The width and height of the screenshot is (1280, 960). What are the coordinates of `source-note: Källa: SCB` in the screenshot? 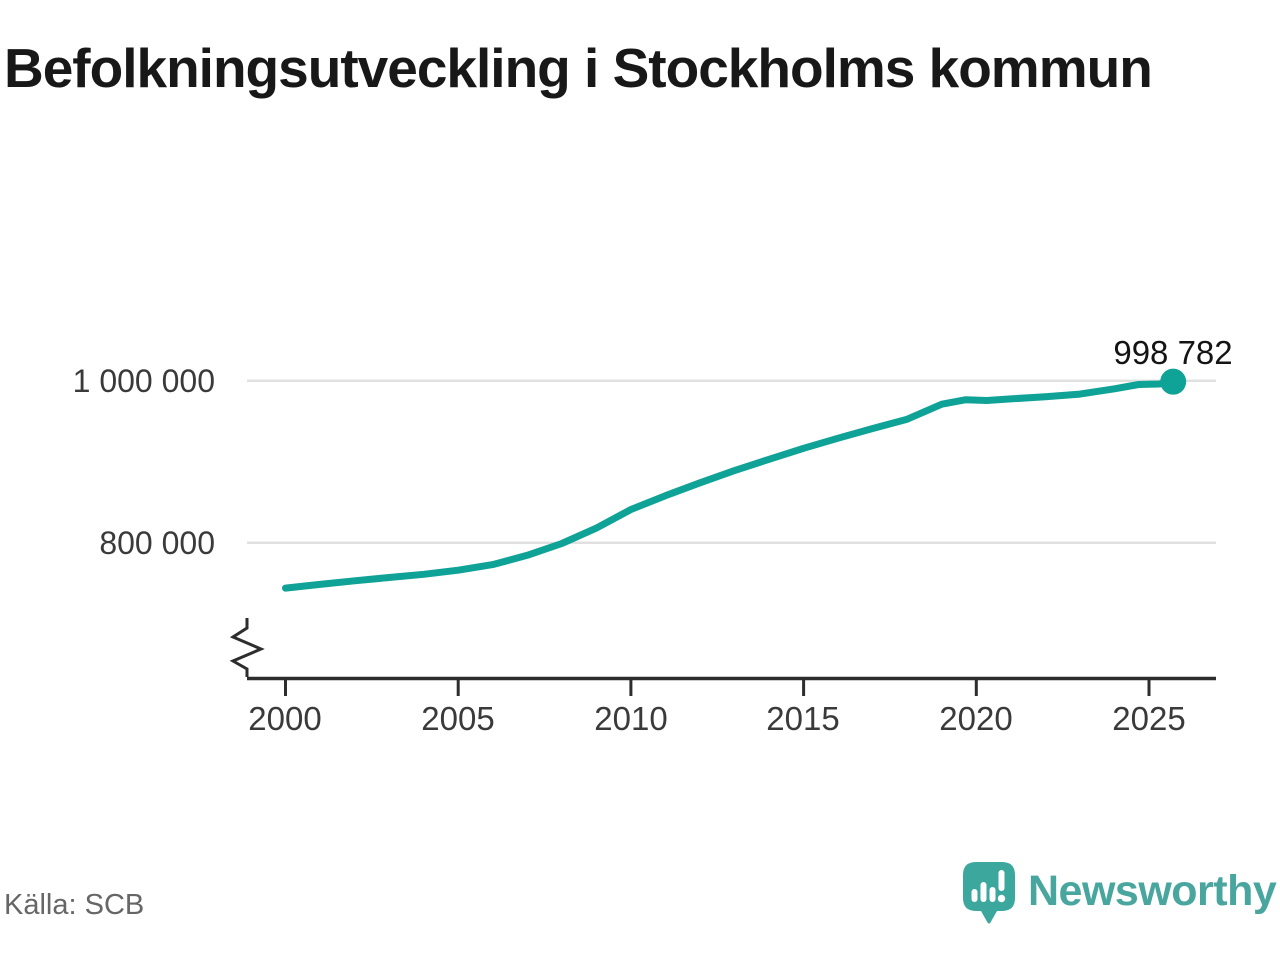 It's located at (74, 905).